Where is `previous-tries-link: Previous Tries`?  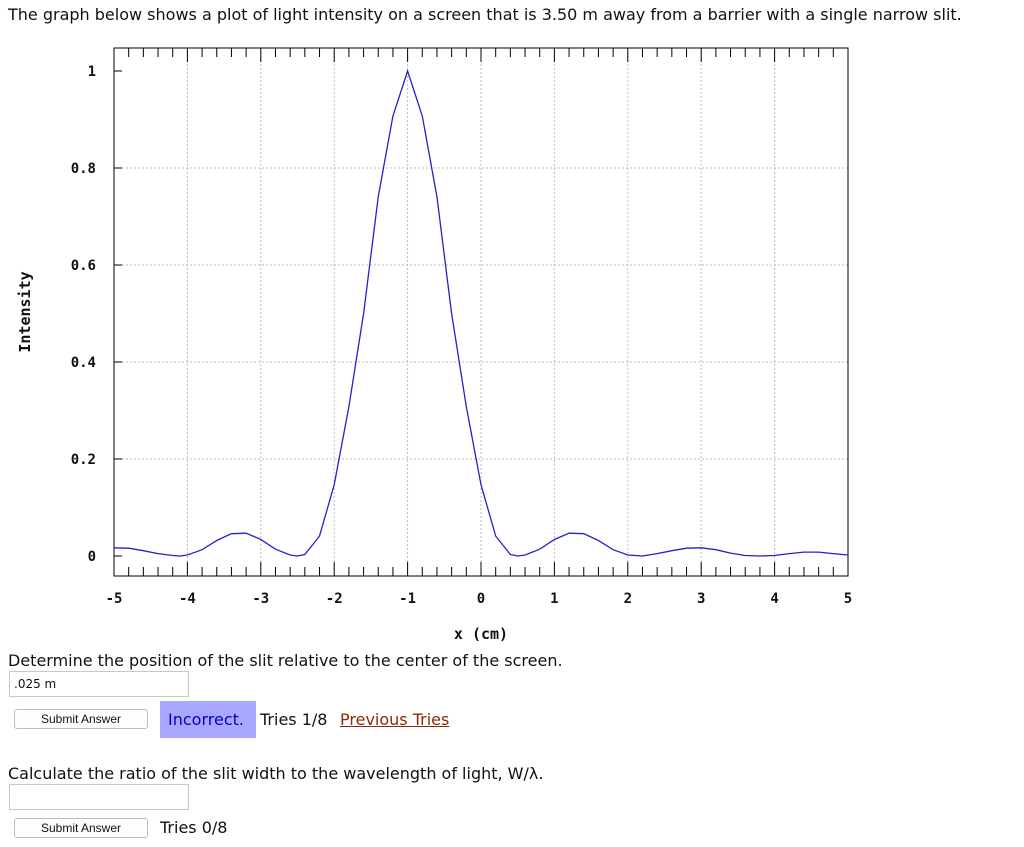 previous-tries-link: Previous Tries is located at coordinates (395, 719).